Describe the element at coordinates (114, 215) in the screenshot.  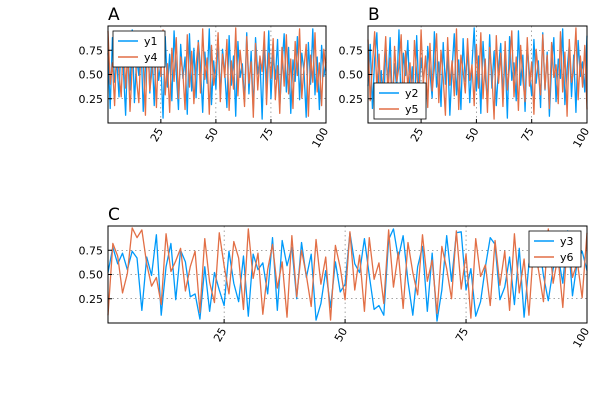
I see `panel-title: C` at that location.